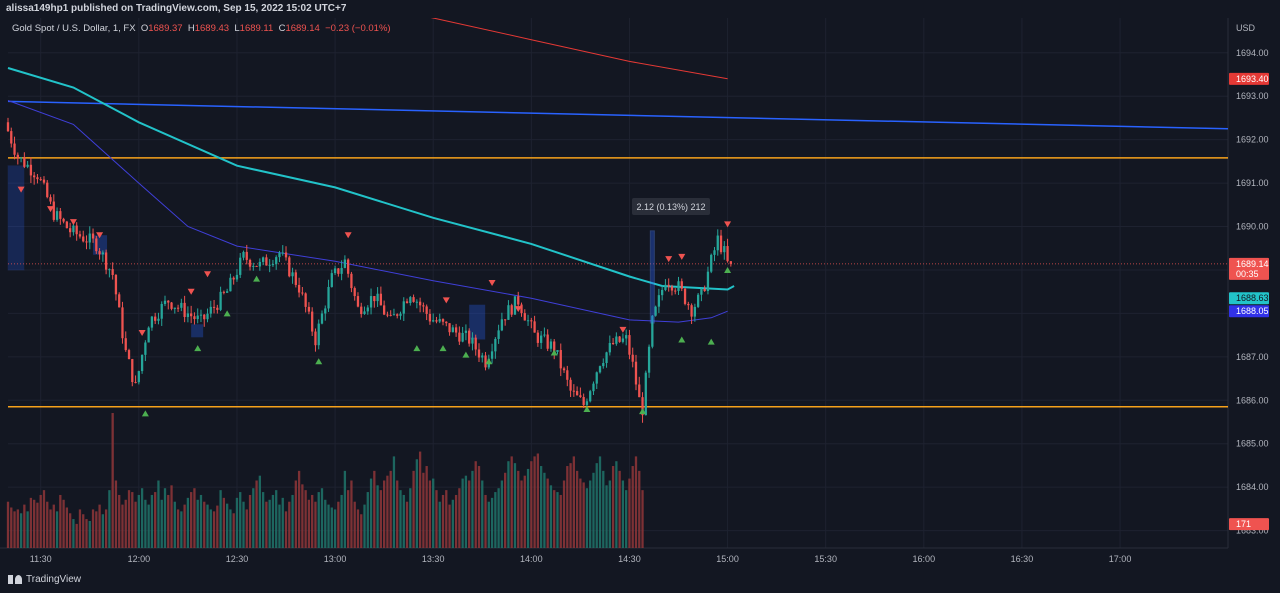 This screenshot has width=1280, height=593. What do you see at coordinates (358, 28) in the screenshot?
I see `change-value: −0.23 (−0.01%)` at bounding box center [358, 28].